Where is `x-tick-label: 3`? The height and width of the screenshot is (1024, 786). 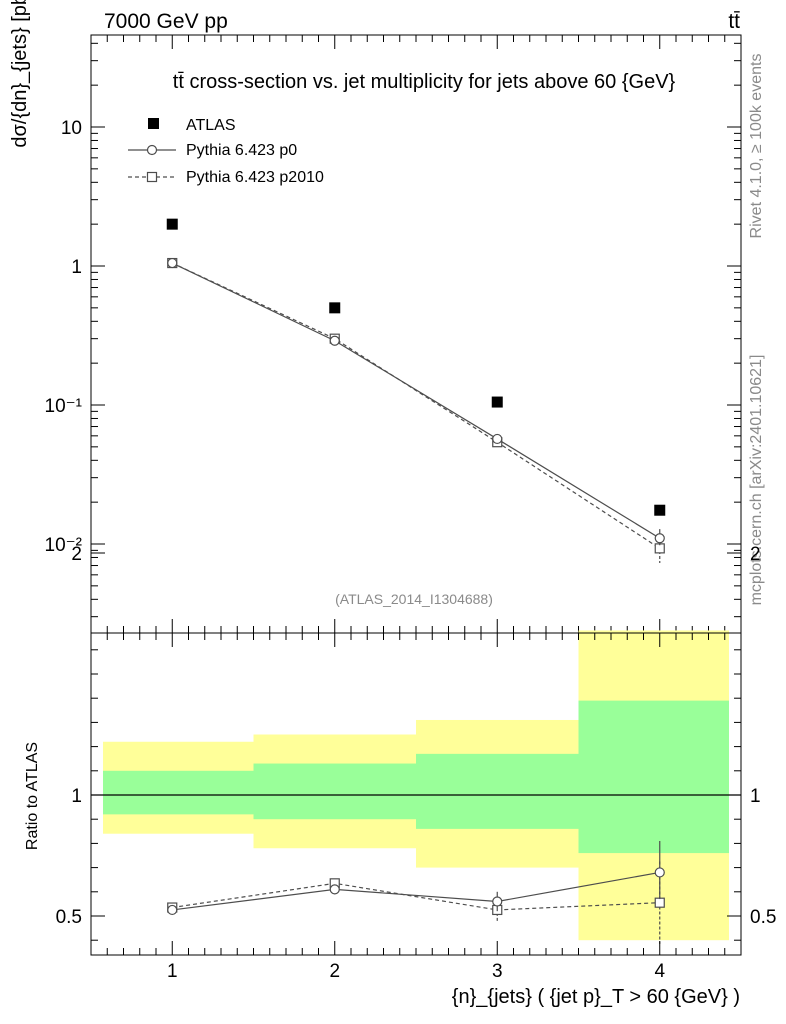 x-tick-label: 3 is located at coordinates (497, 971).